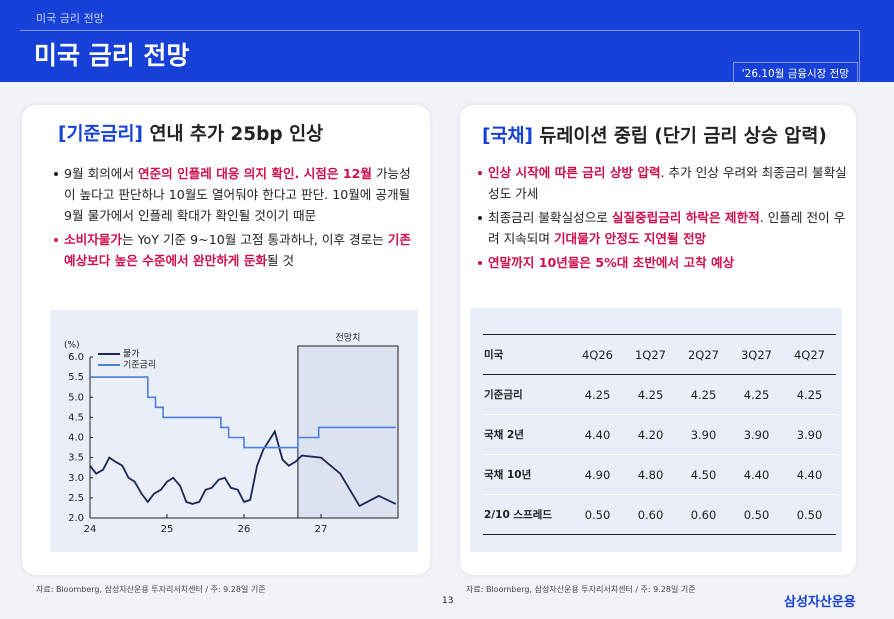 This screenshot has width=894, height=619. I want to click on panel-title: [국채] 듀레이션 중립 (단기 금리 상승 압력), so click(654, 135).